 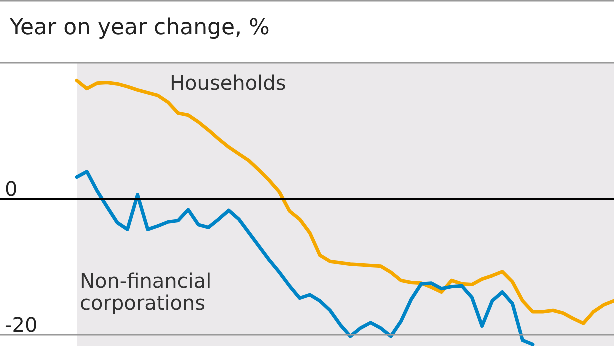 What do you see at coordinates (21, 325) in the screenshot?
I see `y-tick-label: -20` at bounding box center [21, 325].